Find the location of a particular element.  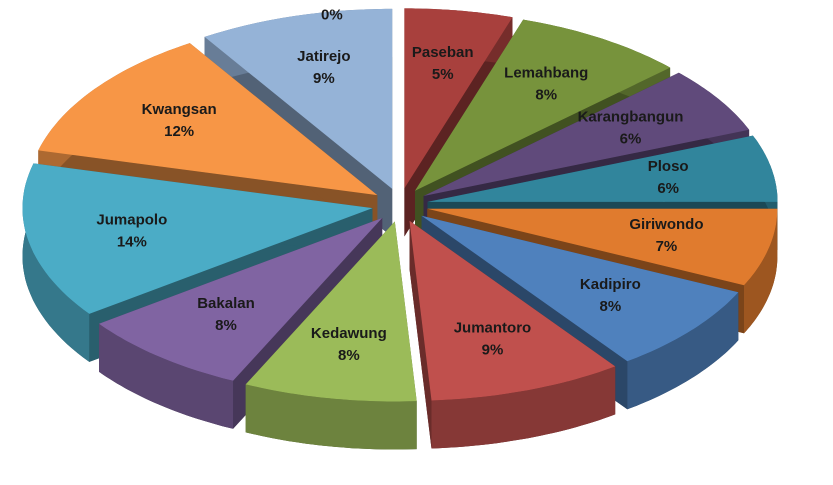

slice-label: Bakalan is located at coordinates (226, 303).